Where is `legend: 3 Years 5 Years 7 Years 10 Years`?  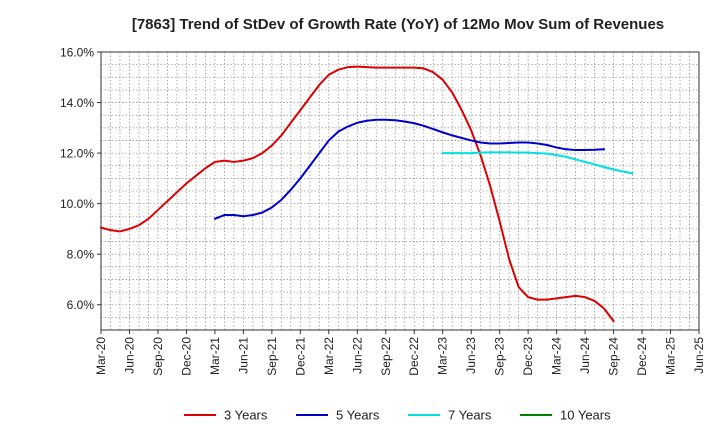
legend: 3 Years 5 Years 7 Years 10 Years is located at coordinates (397, 415).